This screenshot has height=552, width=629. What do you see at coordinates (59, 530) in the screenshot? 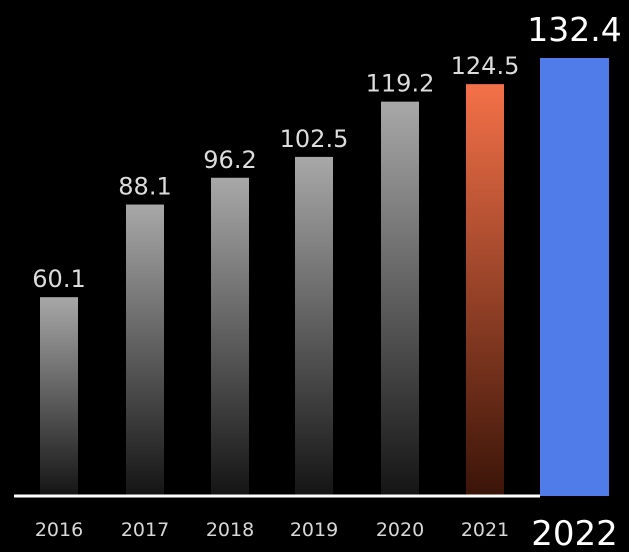
I see `x-tick-label-2016: 2016` at bounding box center [59, 530].